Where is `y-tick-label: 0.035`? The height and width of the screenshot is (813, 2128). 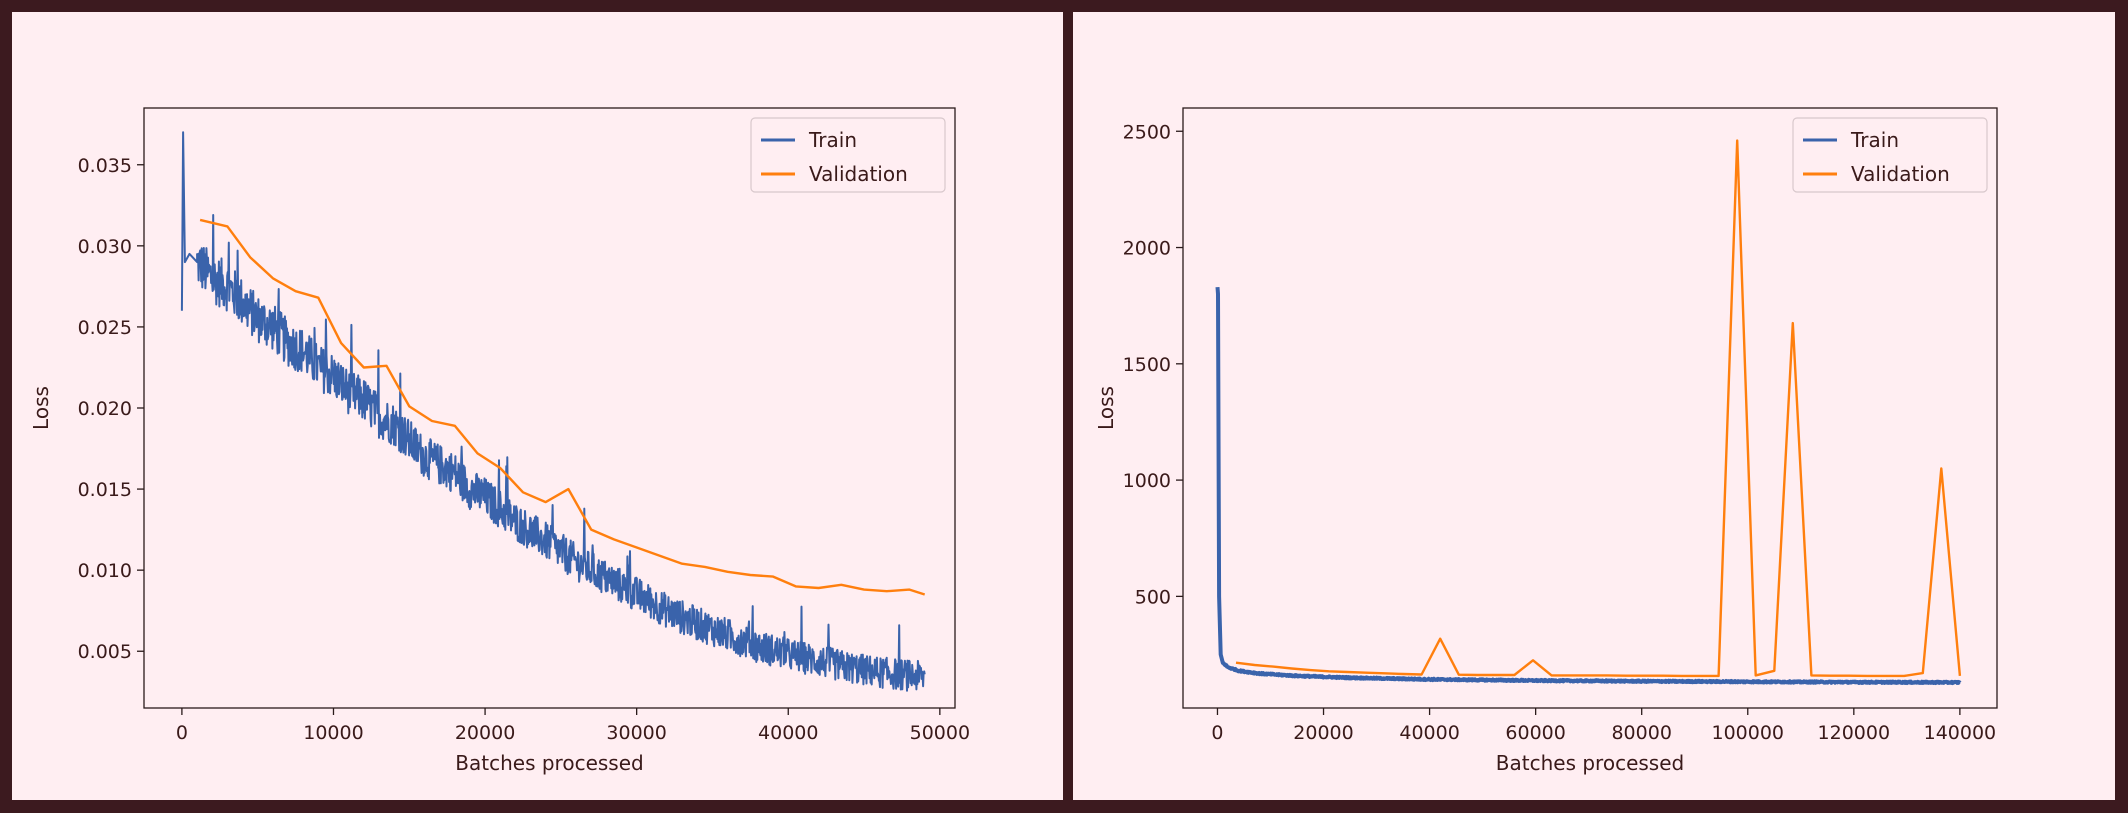
y-tick-label: 0.035 is located at coordinates (105, 166).